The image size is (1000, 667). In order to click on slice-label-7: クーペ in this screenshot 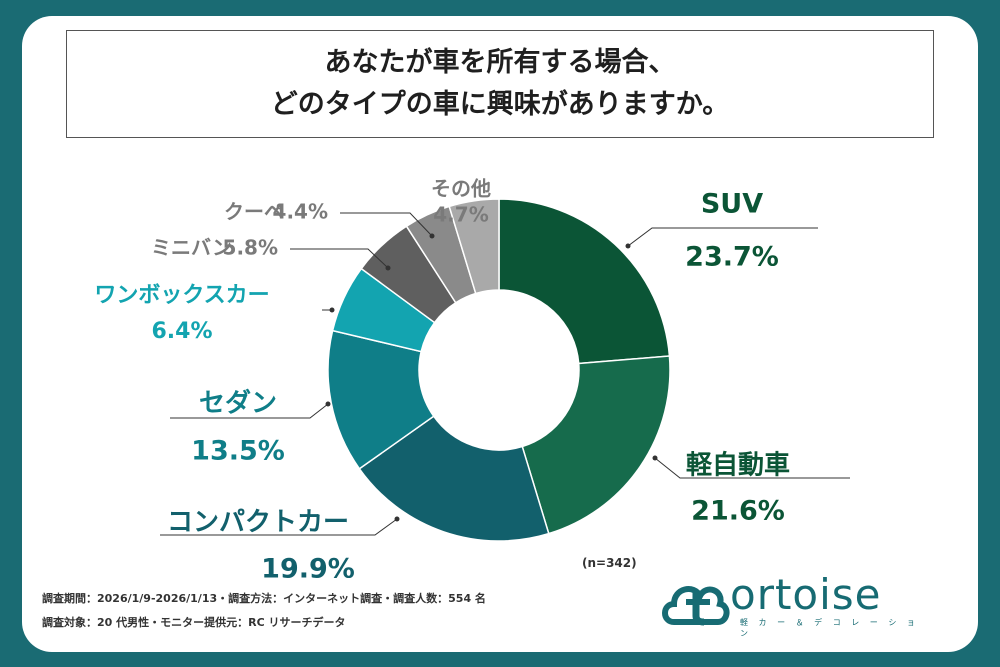, I will do `click(254, 212)`.